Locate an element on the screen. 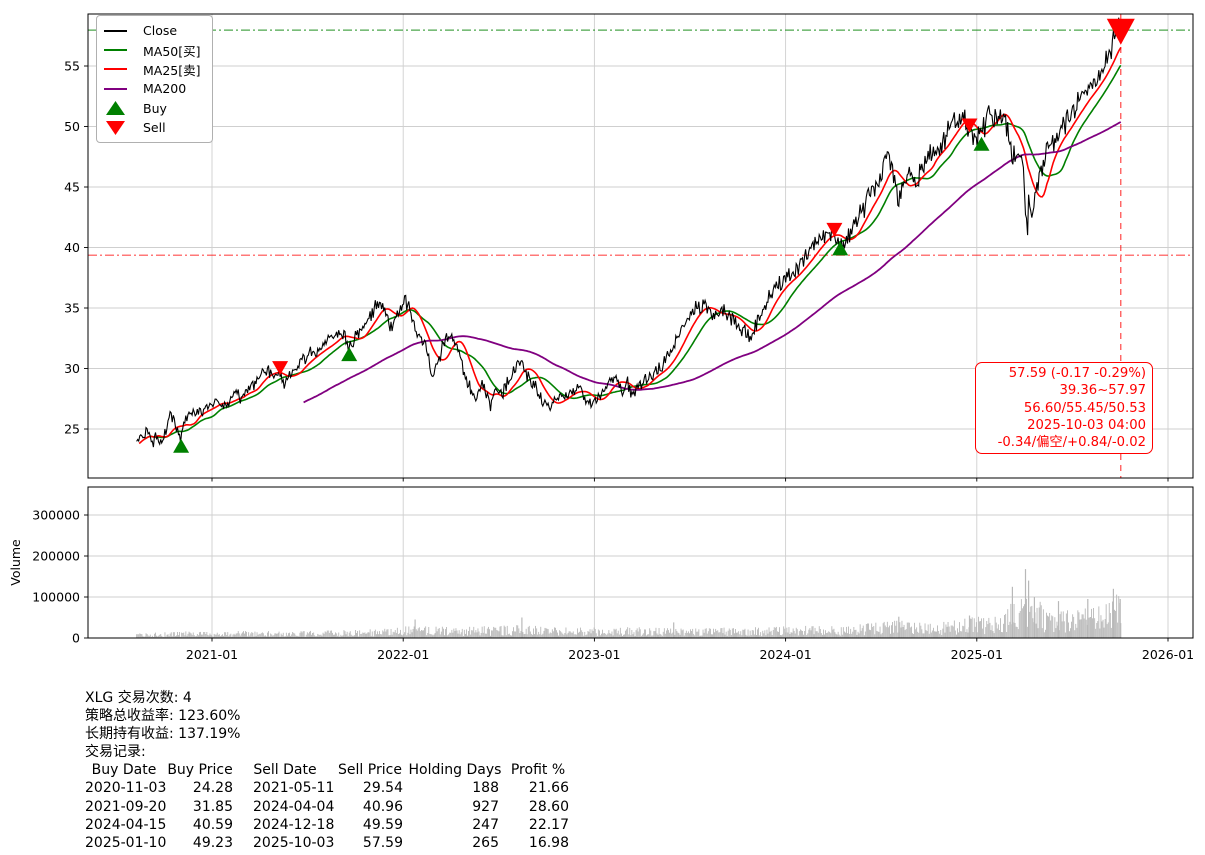 The width and height of the screenshot is (1205, 855). legend: Close MA50[买] MA25[卖] MA200 Buy Sell is located at coordinates (154, 79).